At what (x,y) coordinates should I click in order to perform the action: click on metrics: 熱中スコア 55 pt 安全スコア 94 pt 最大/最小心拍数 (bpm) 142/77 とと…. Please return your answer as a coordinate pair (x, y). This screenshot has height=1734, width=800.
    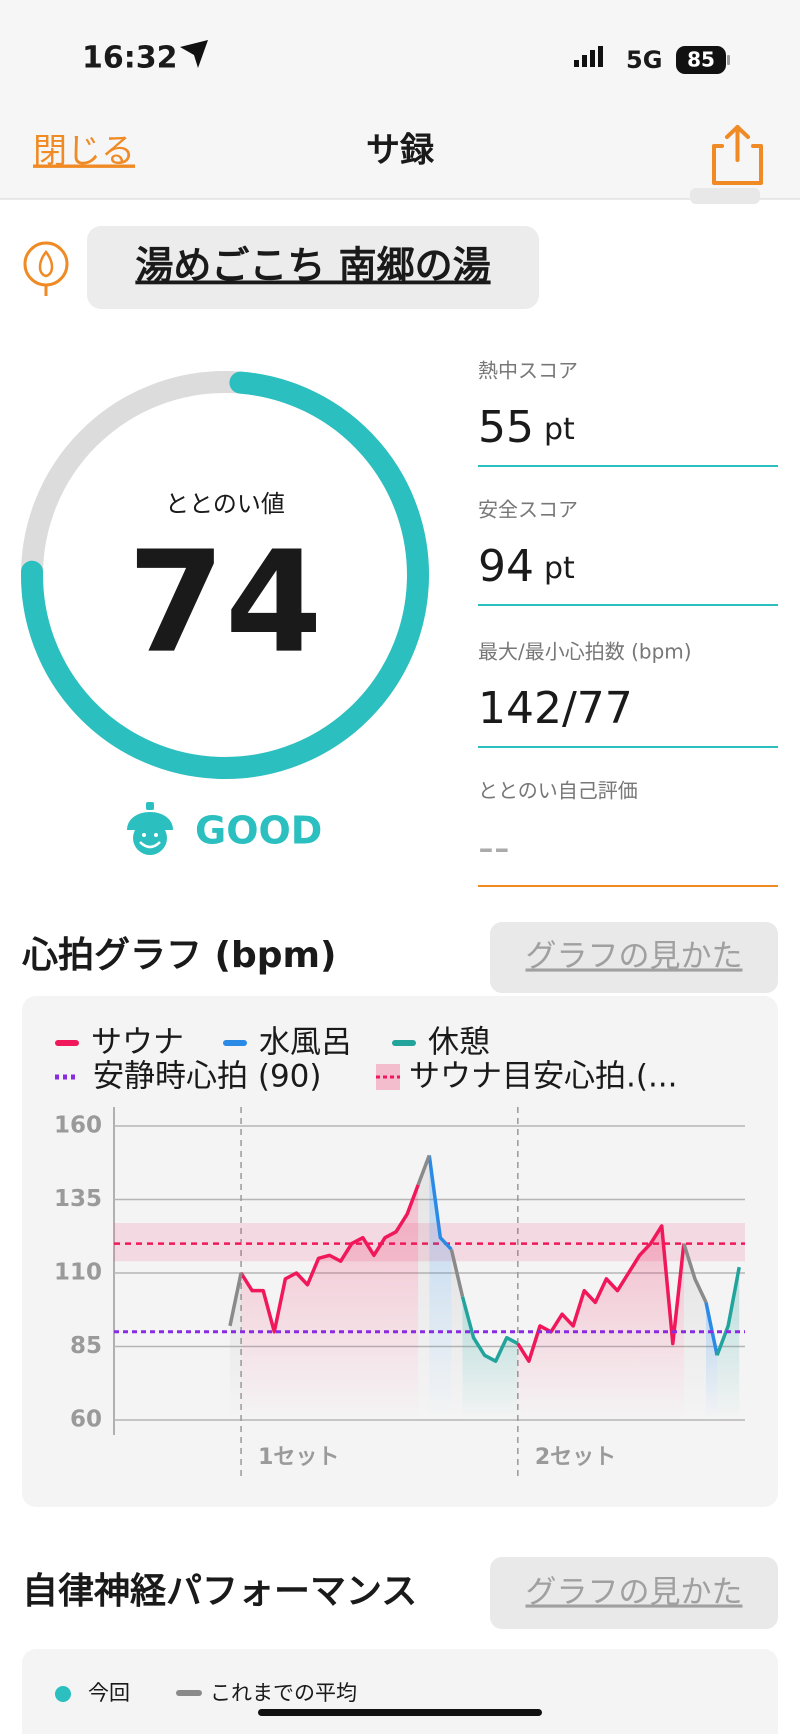
    Looking at the image, I should click on (628, 623).